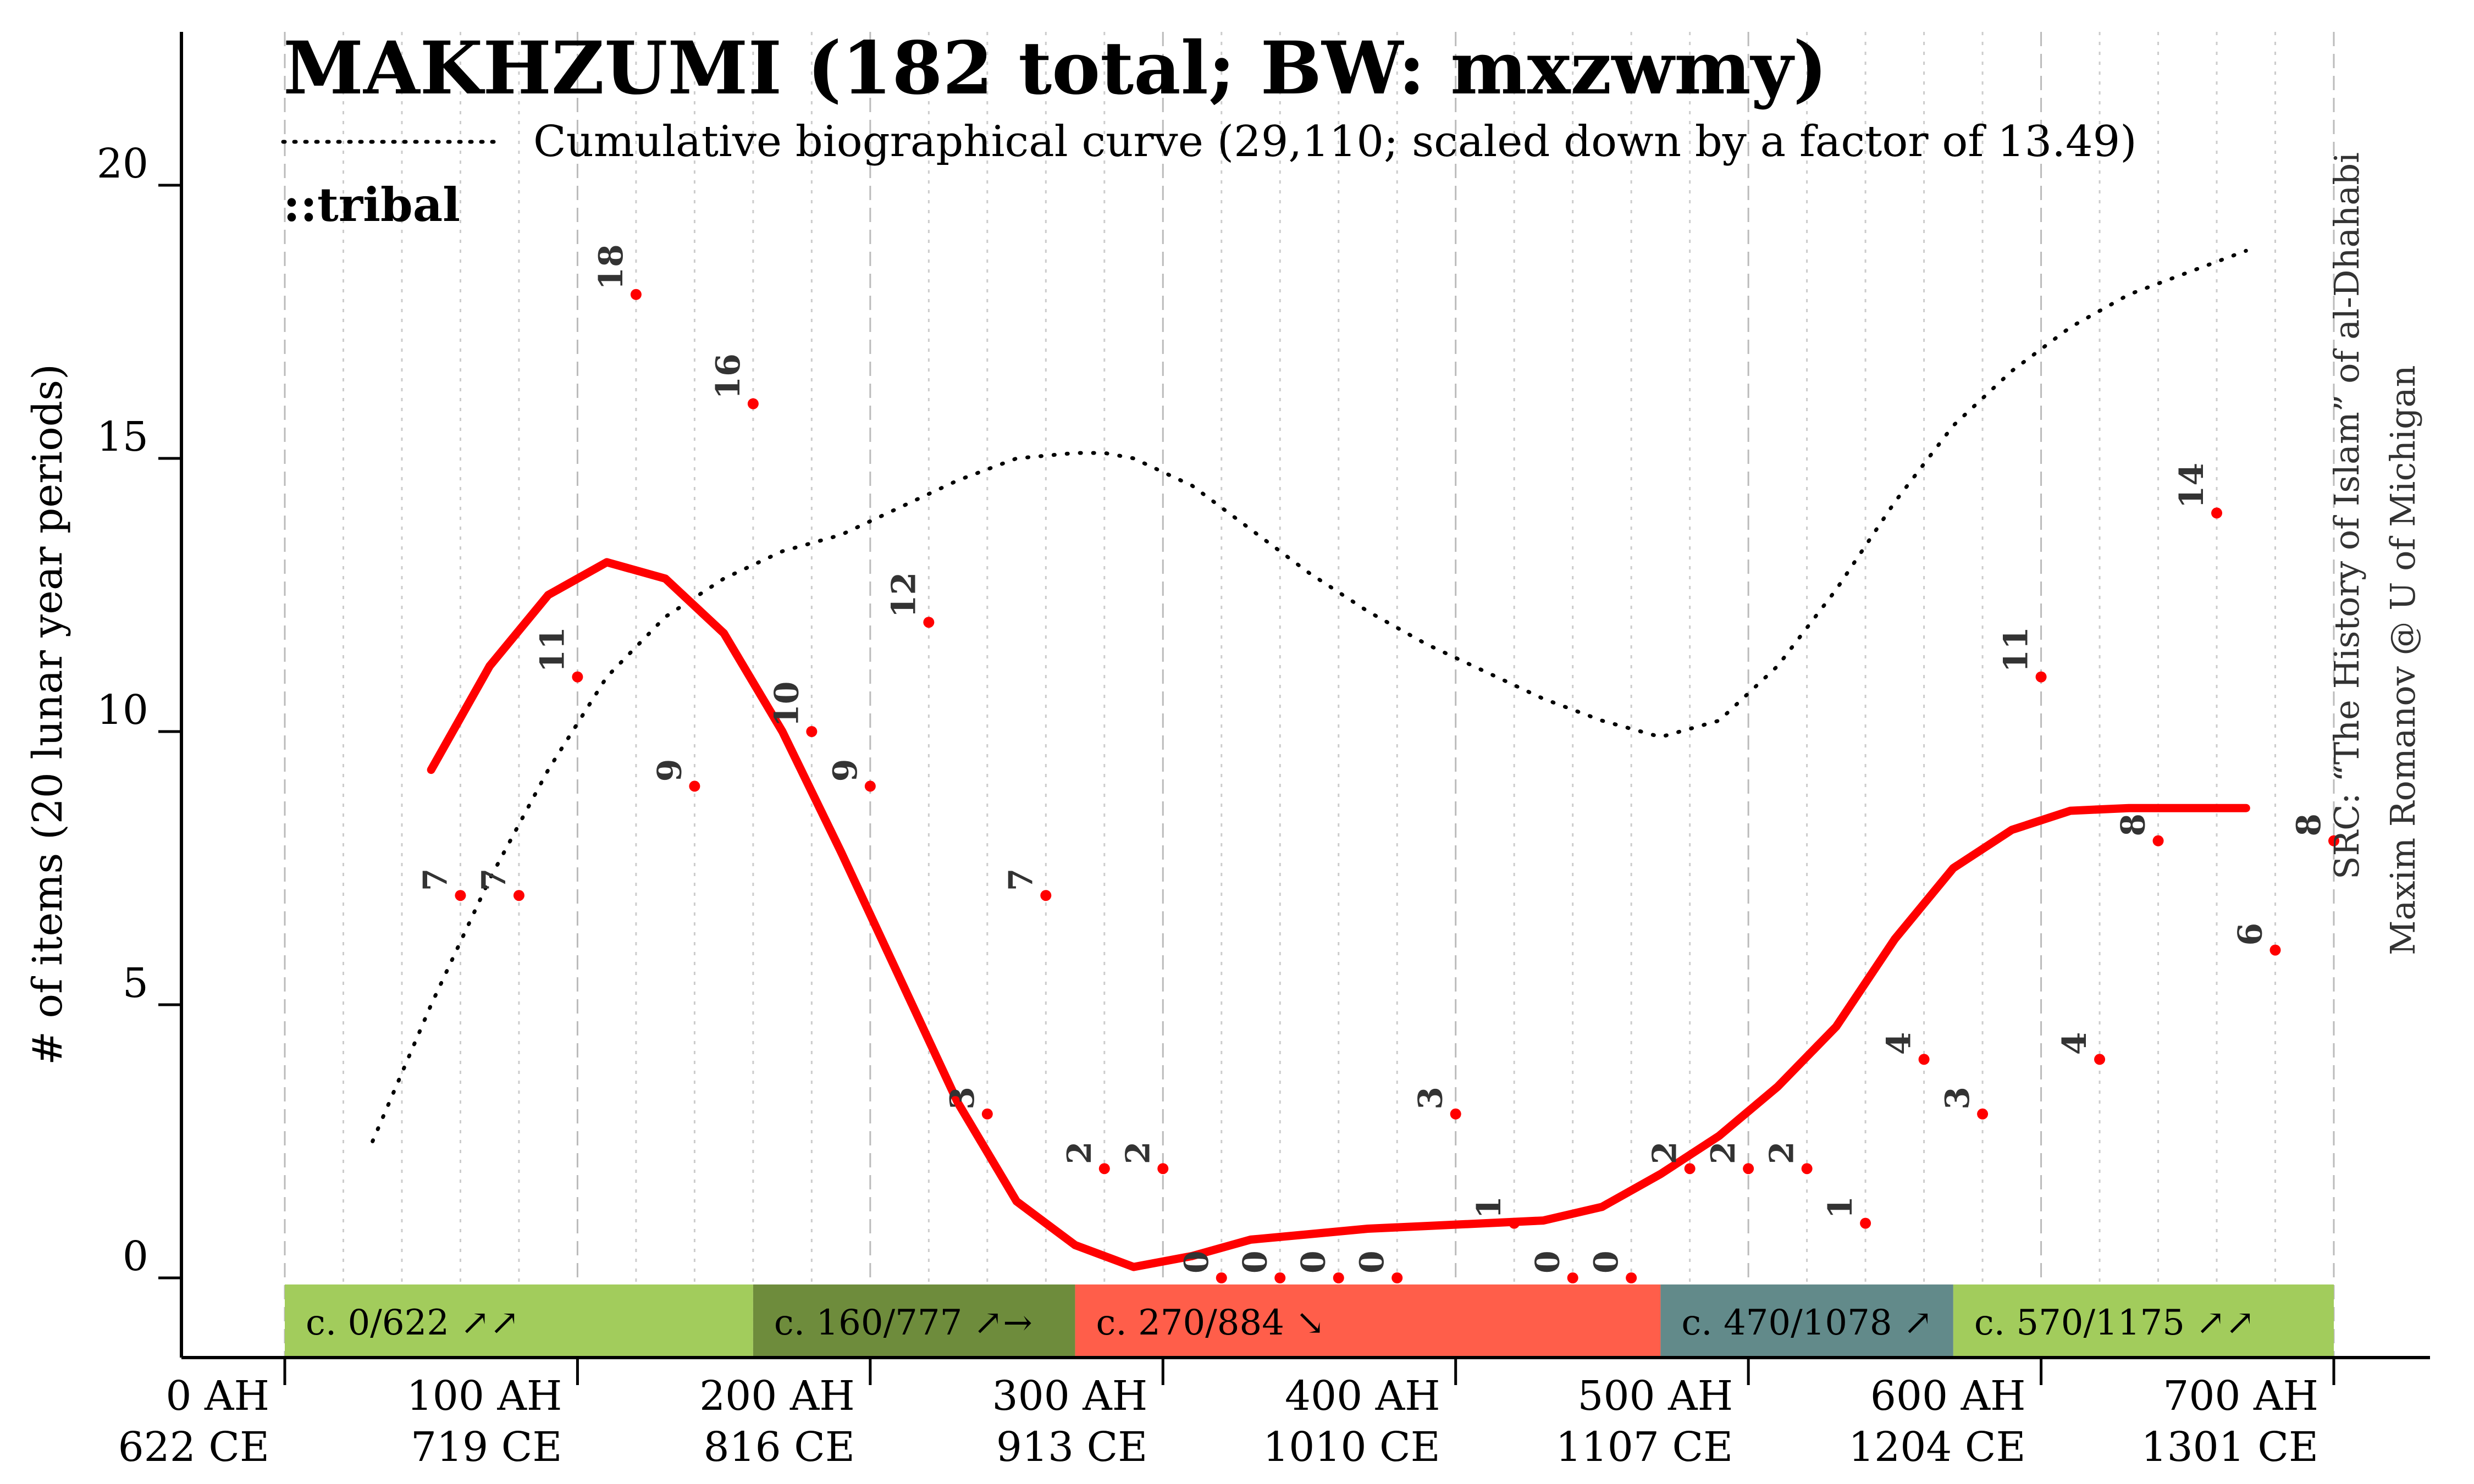 The height and width of the screenshot is (1484, 2474). What do you see at coordinates (485, 1396) in the screenshot?
I see `x-tick-label-ah: 100 AH` at bounding box center [485, 1396].